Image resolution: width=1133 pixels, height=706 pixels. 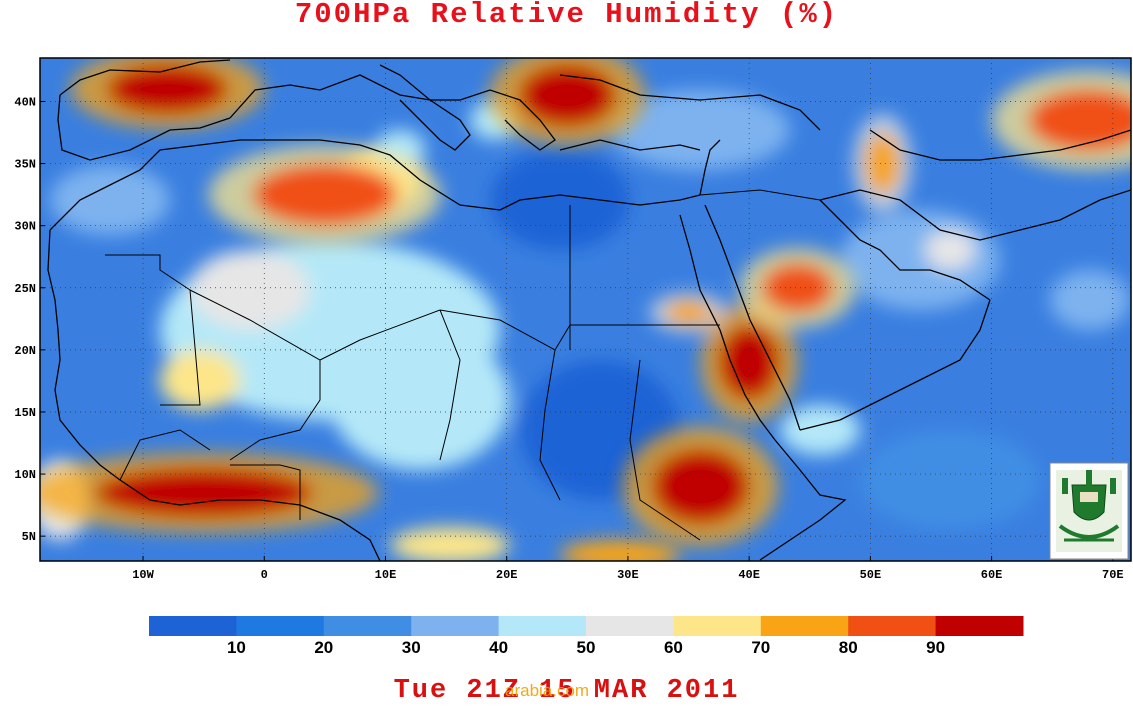 I want to click on longitude-tick-labels: 10W 0 10E 20E 30E 40E 50E 60E 70E, so click(x=628, y=569).